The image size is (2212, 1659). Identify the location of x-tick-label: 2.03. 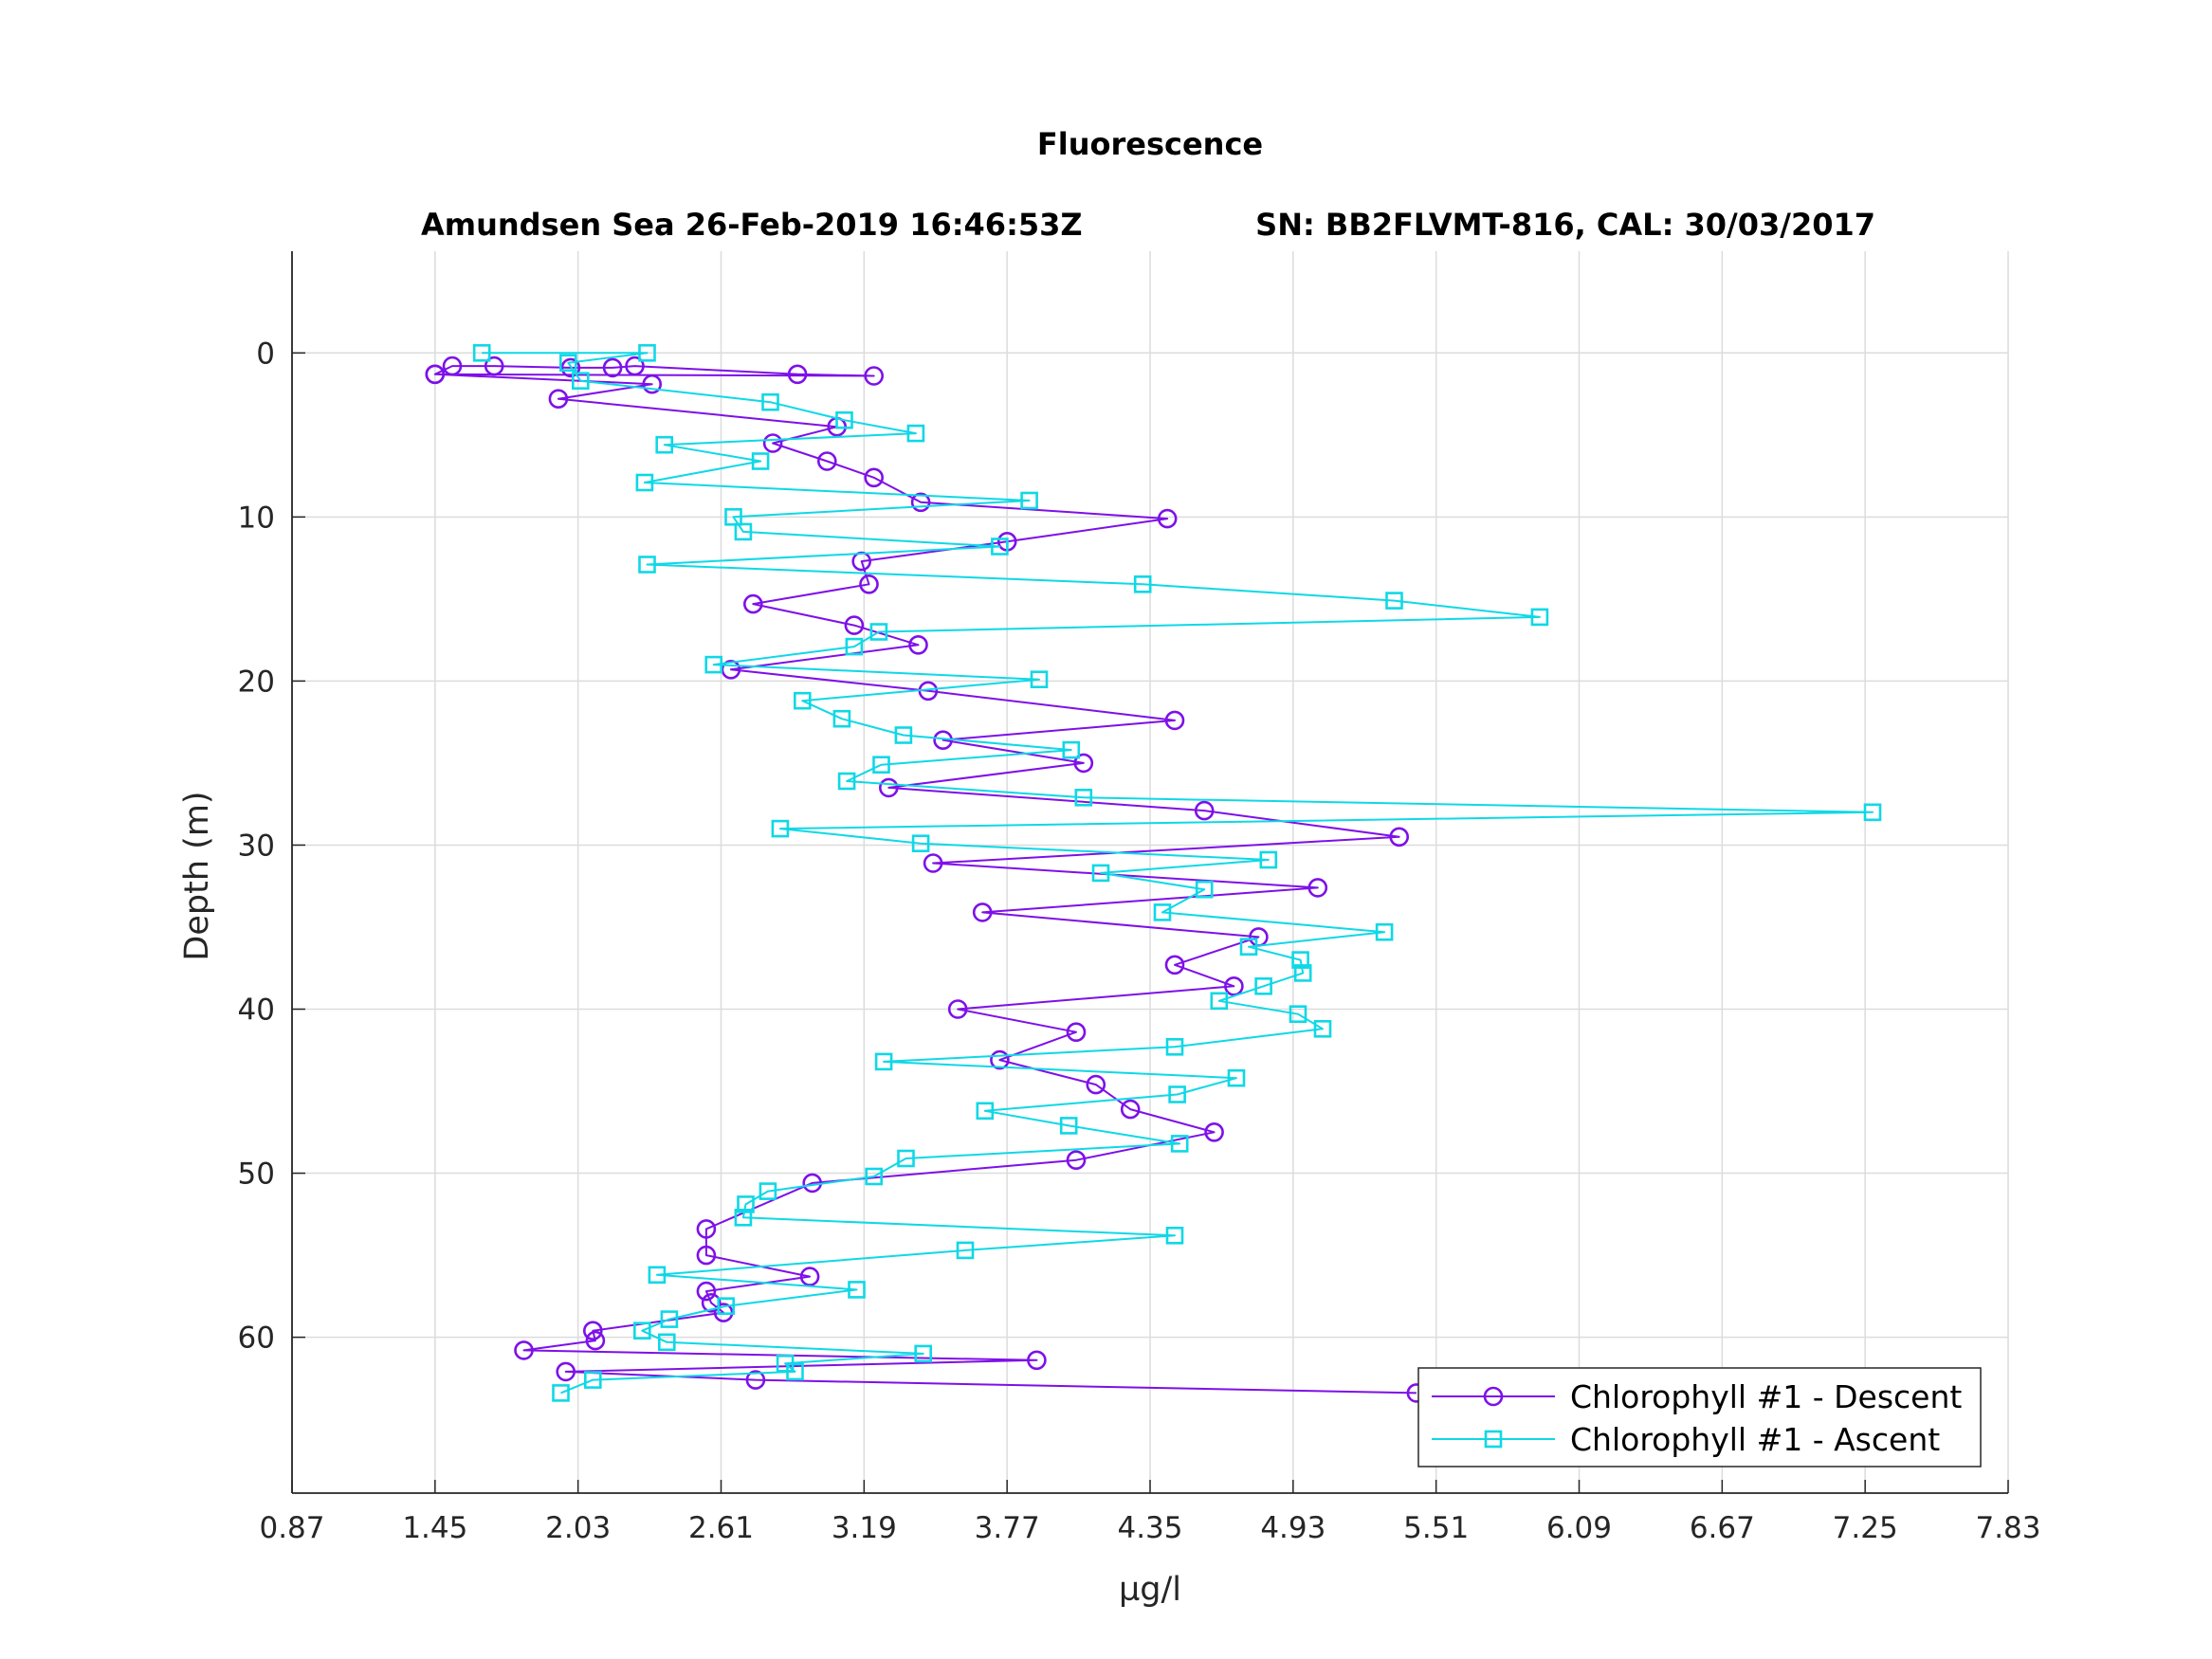
(578, 1528).